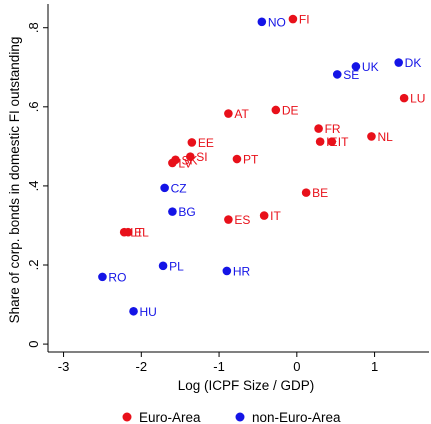 The height and width of the screenshot is (424, 431). I want to click on point-label-lv: LV, so click(185, 163).